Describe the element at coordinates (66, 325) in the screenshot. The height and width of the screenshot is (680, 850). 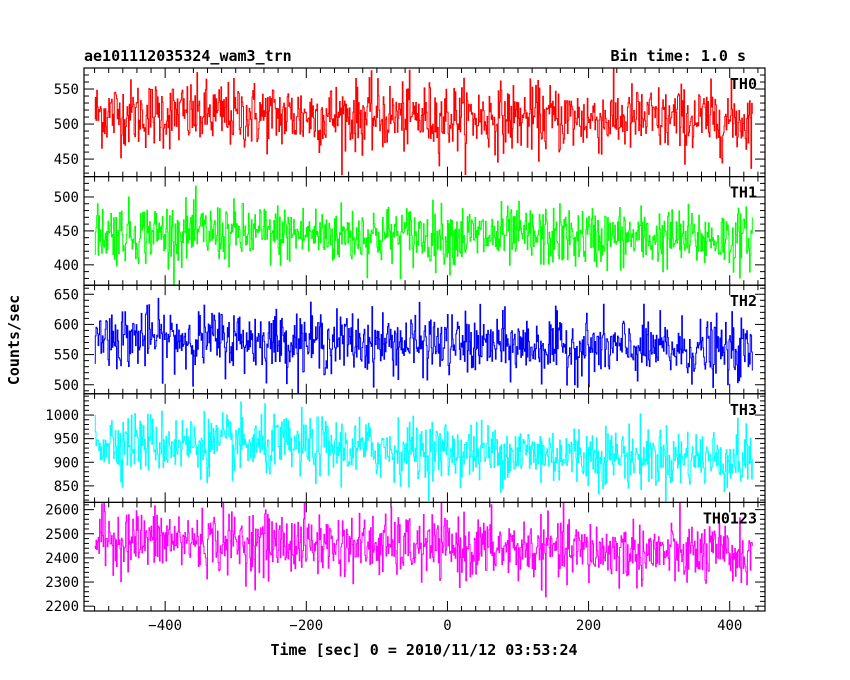
I see `y-tick-label: 600` at that location.